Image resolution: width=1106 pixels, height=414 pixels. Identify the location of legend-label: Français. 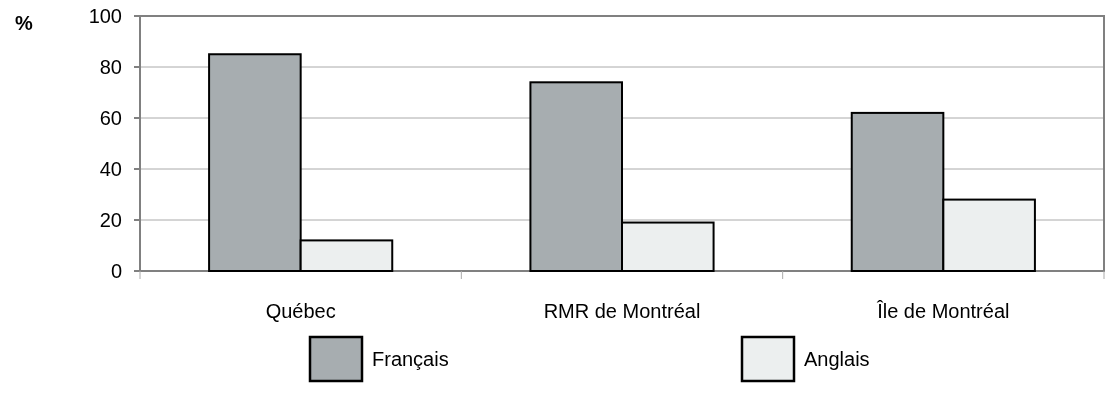
(410, 359).